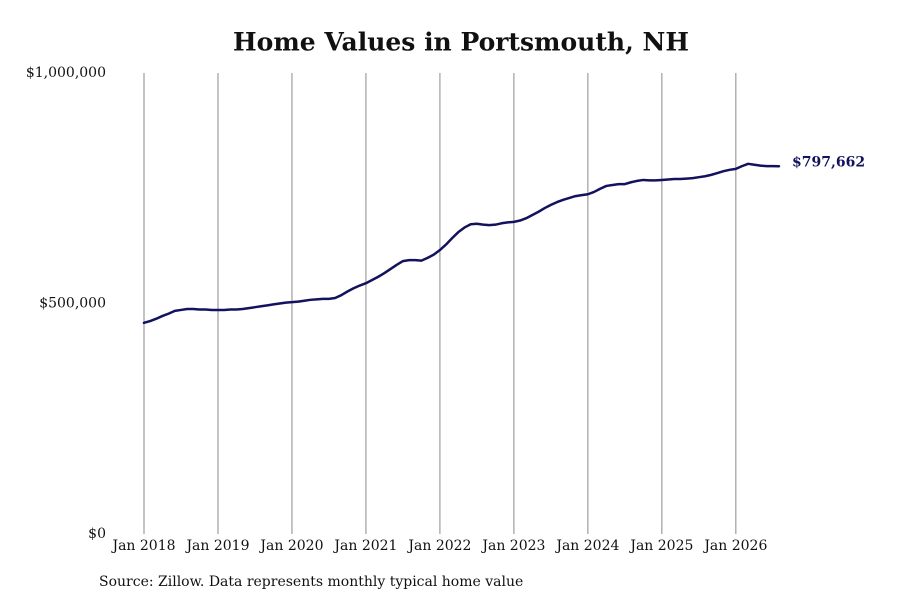 The height and width of the screenshot is (600, 900). I want to click on x-tick-label: Jan 2018, so click(142, 546).